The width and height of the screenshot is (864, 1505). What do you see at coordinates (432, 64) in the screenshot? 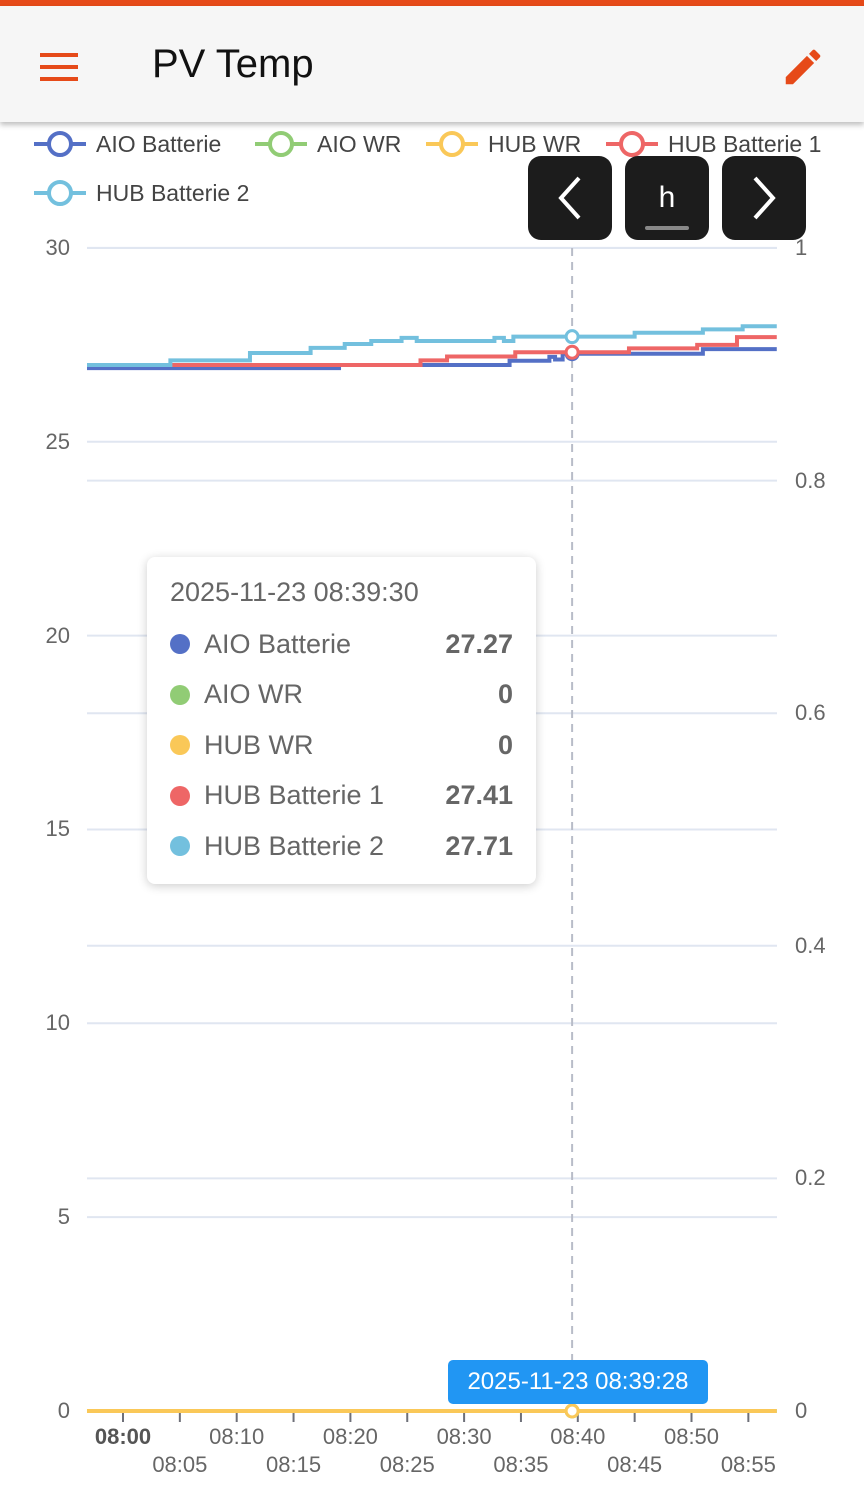
I see `app-header: PV Temp` at bounding box center [432, 64].